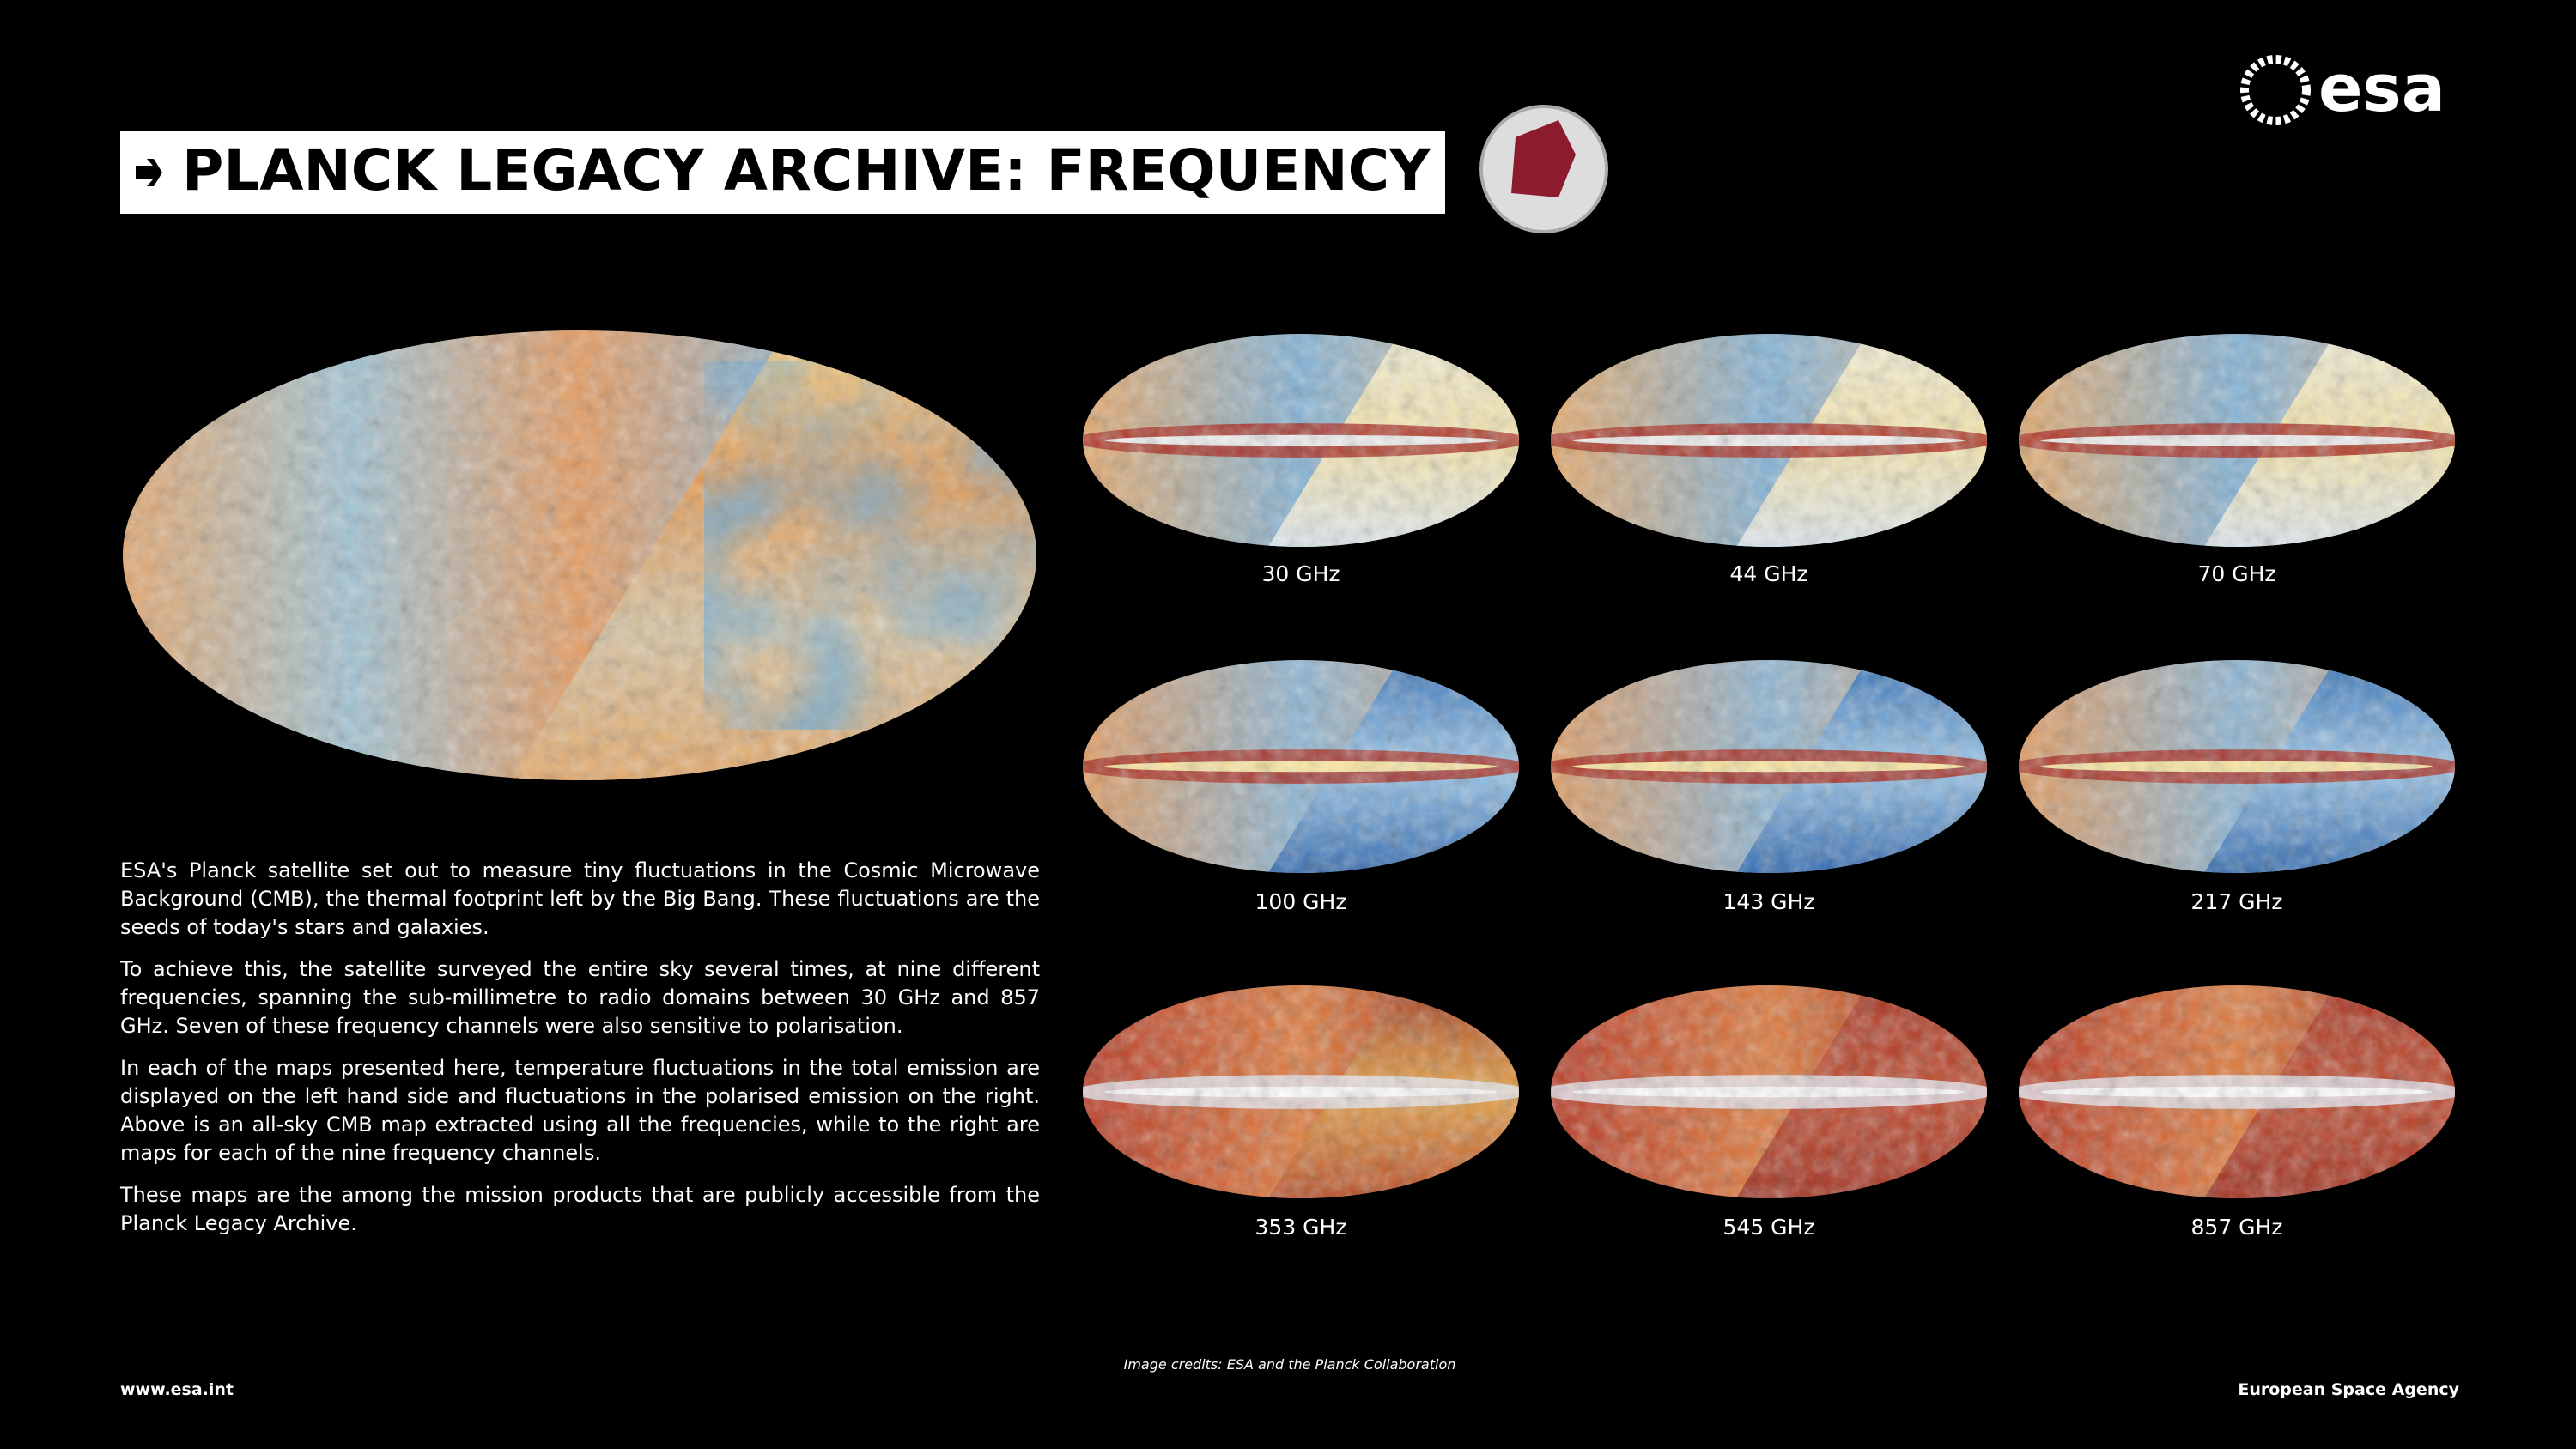  I want to click on map-label: 217 GHz, so click(2237, 901).